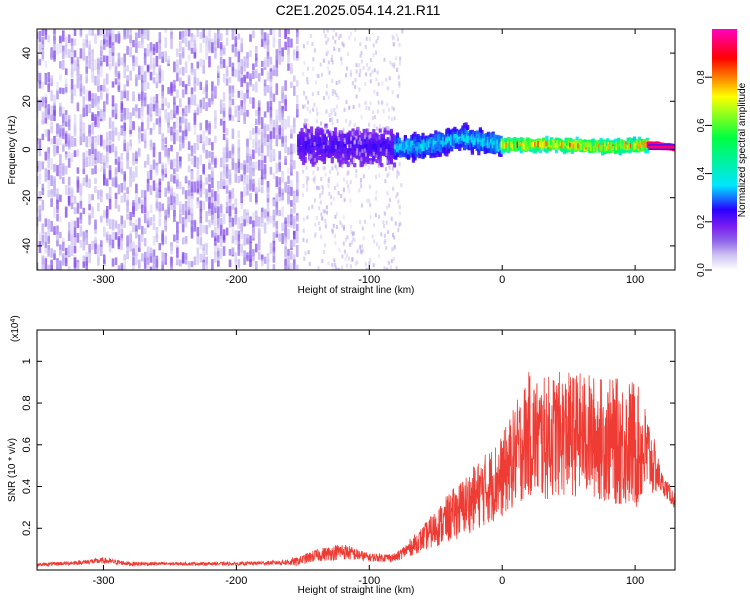 Image resolution: width=750 pixels, height=600 pixels. What do you see at coordinates (236, 581) in the screenshot?
I see `x-tick-label: -200` at bounding box center [236, 581].